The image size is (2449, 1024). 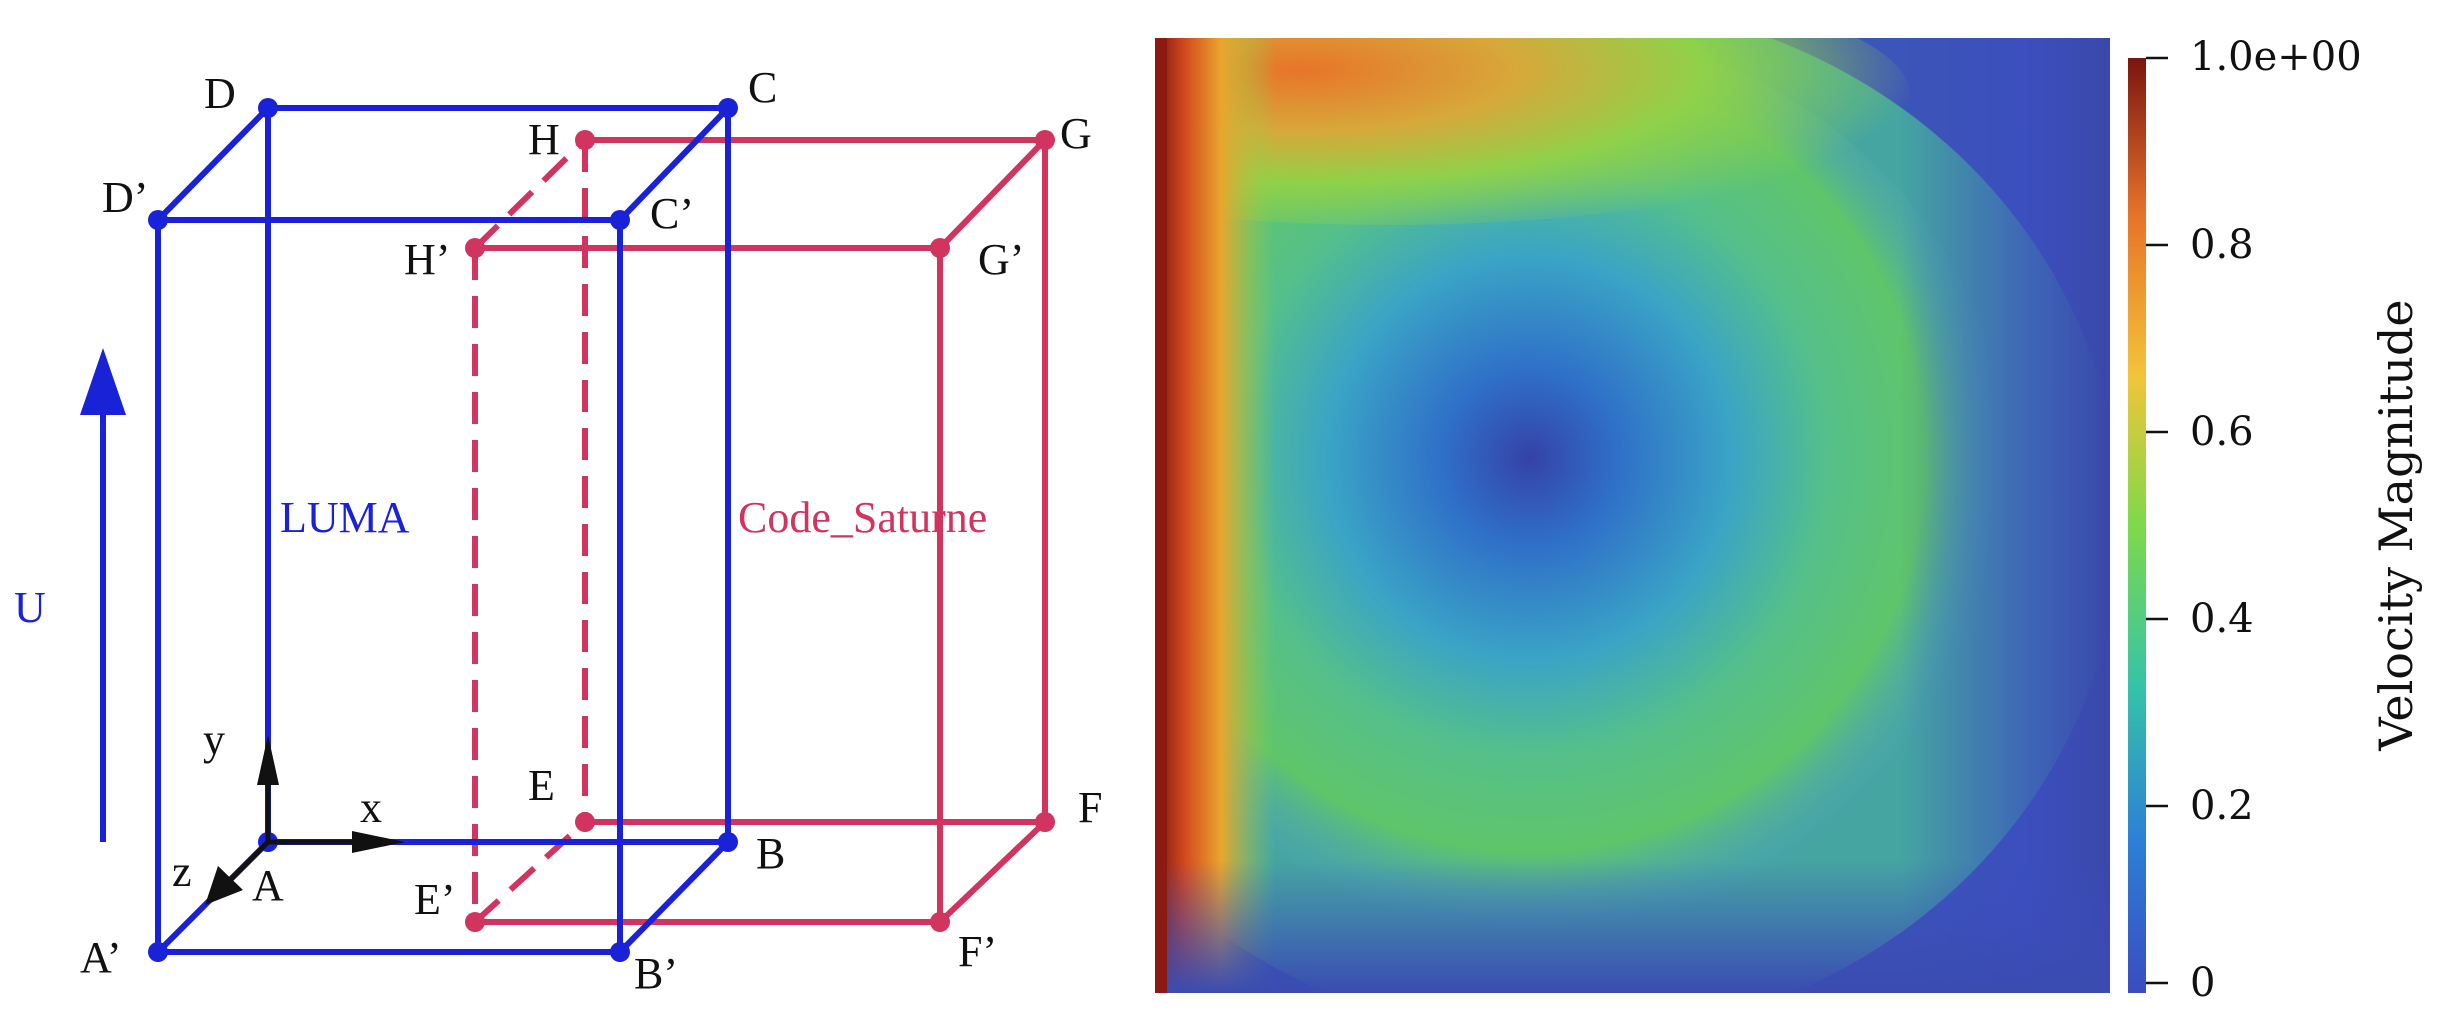 I want to click on vertex-label-b-prime: B’, so click(x=656, y=973).